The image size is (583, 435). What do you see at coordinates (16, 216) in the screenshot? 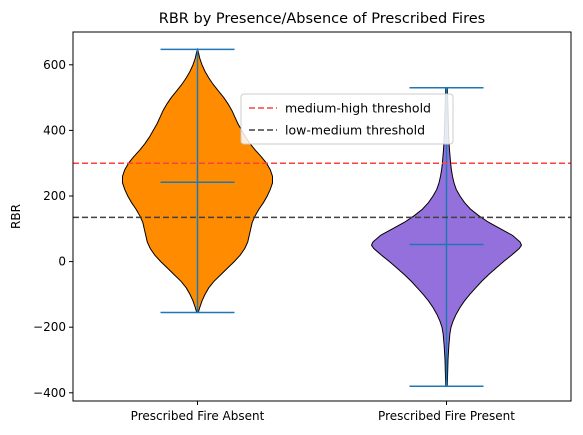
I see `y-axis-label: RBR` at bounding box center [16, 216].